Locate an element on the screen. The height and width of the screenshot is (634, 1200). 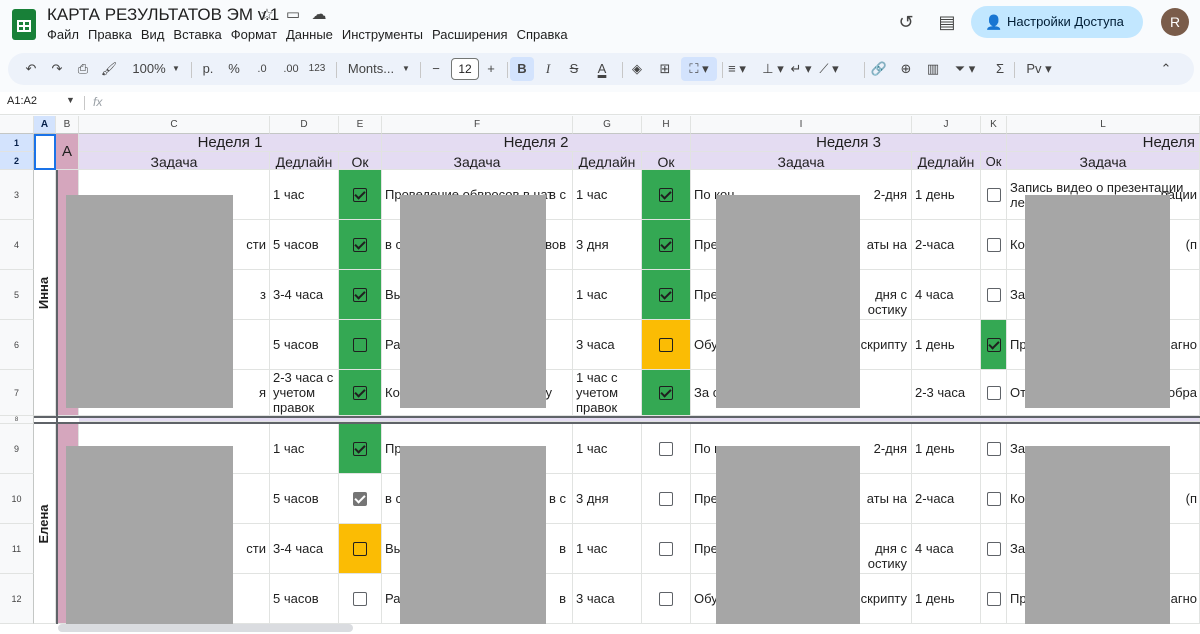
text-wrap-icon: ↵ ▾ is located at coordinates (801, 68).